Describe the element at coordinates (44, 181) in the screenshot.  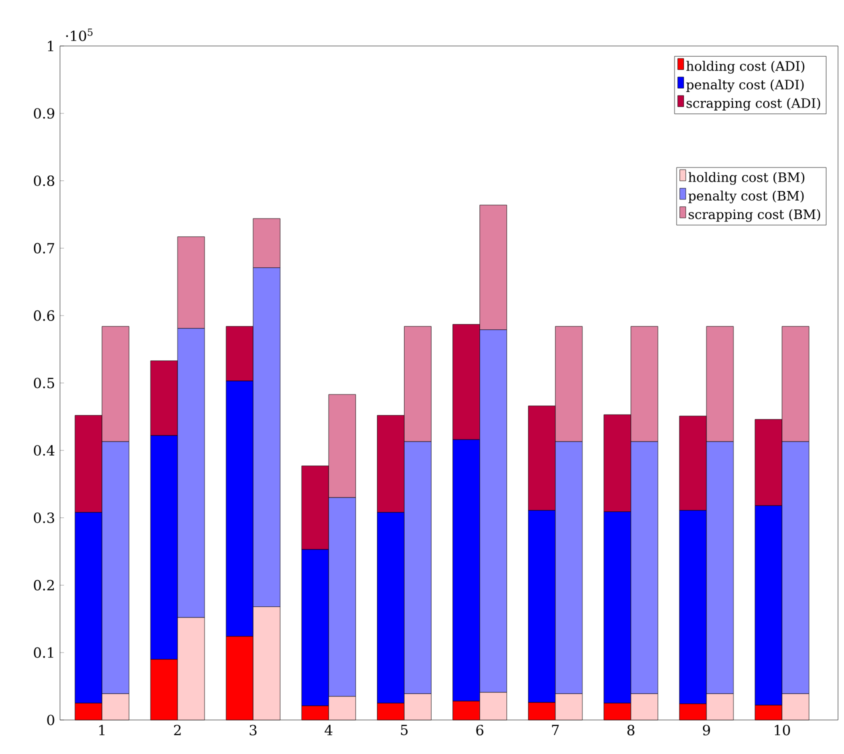
I see `y-tick-label: 0.8` at that location.